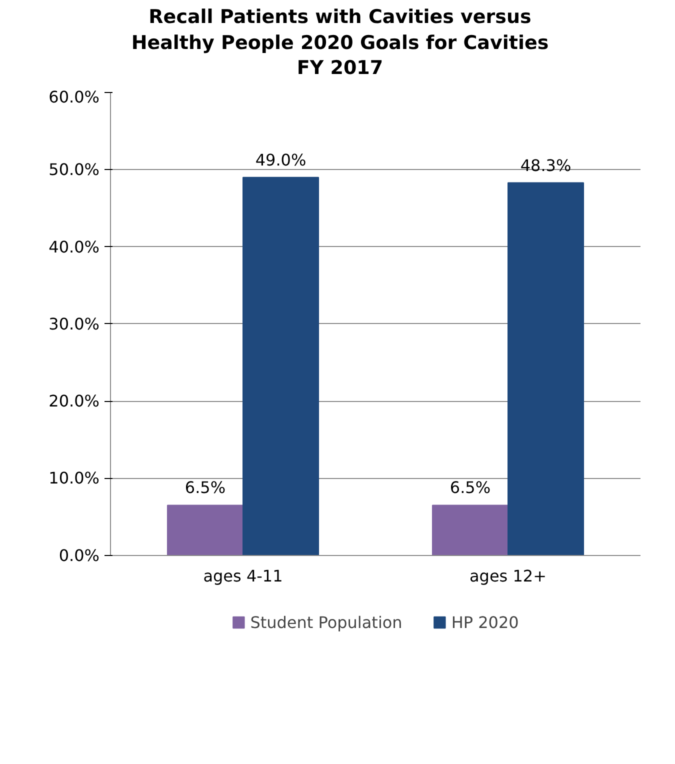 The image size is (675, 764). I want to click on x-tick-label: ages 12+, so click(508, 576).